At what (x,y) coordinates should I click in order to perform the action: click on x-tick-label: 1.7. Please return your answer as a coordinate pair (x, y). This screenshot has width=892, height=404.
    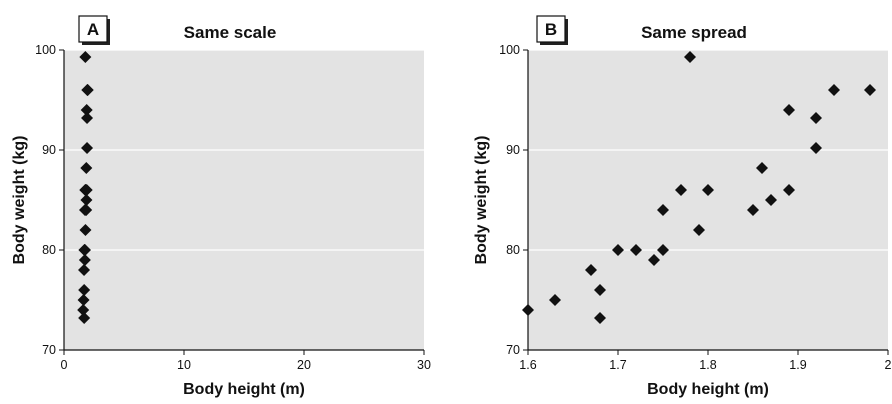
    Looking at the image, I should click on (617, 365).